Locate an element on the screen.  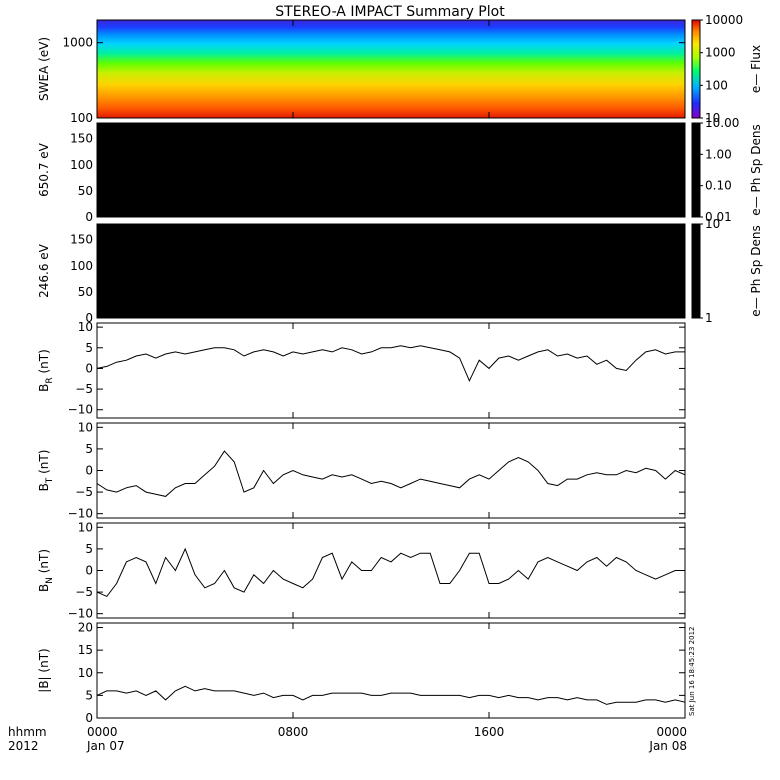
y-tick-label-pad650-2: 50 is located at coordinates (85, 191).